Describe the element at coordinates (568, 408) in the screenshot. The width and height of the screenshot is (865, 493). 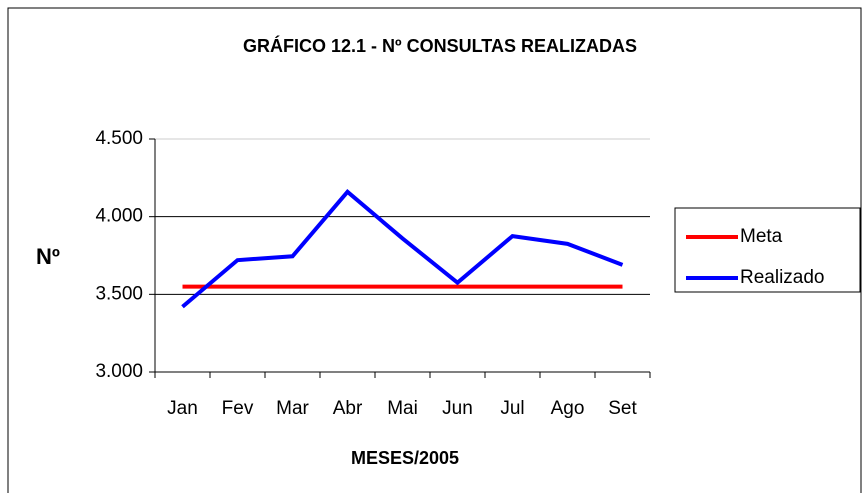
I see `x-tick-label: Ago` at that location.